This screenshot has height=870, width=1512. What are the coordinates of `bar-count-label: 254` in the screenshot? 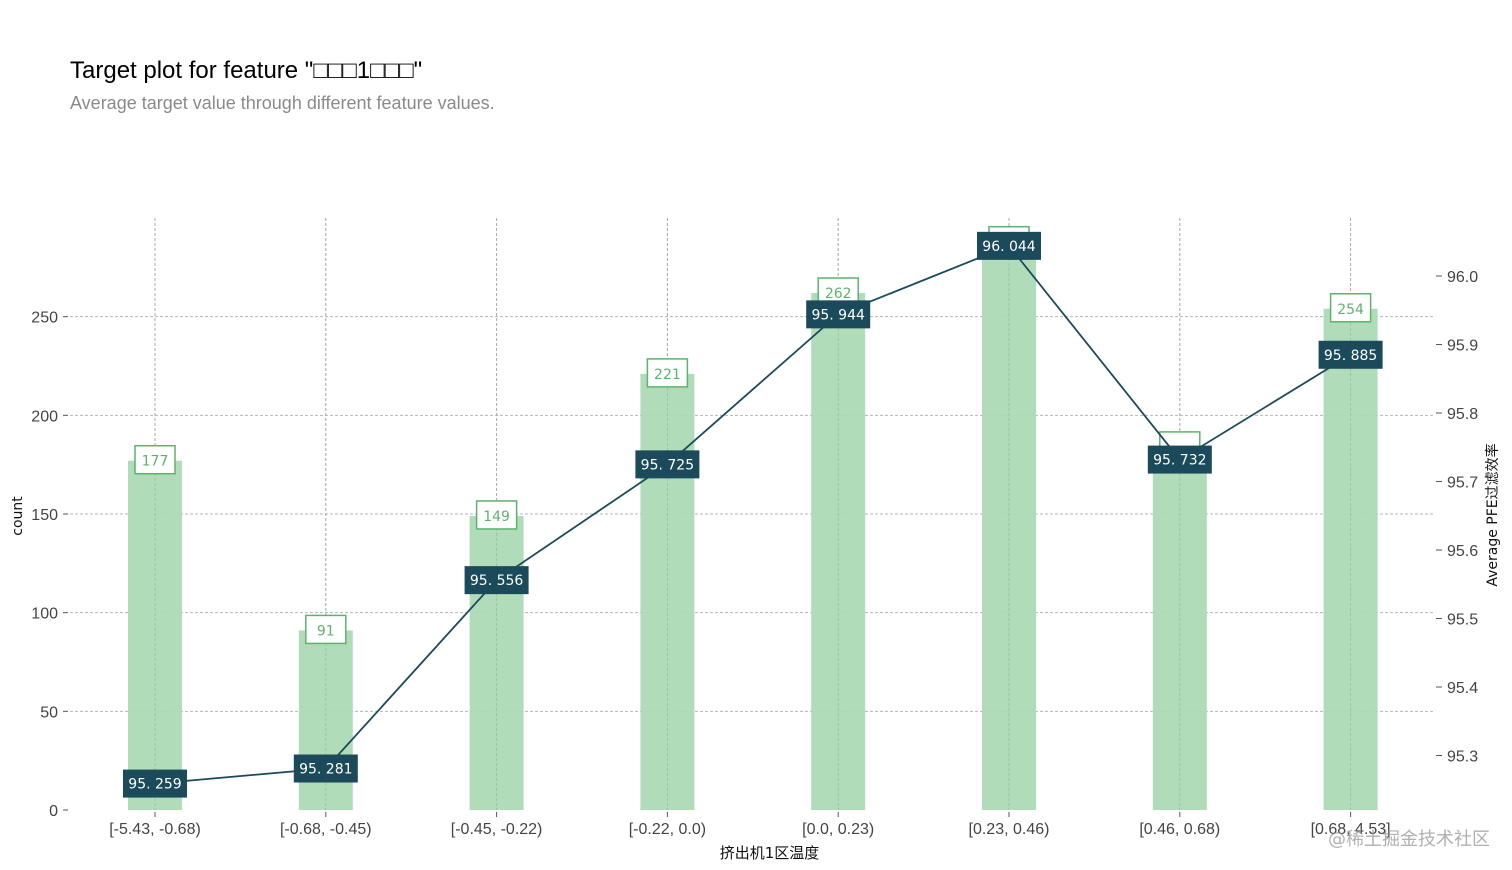 It's located at (1350, 310).